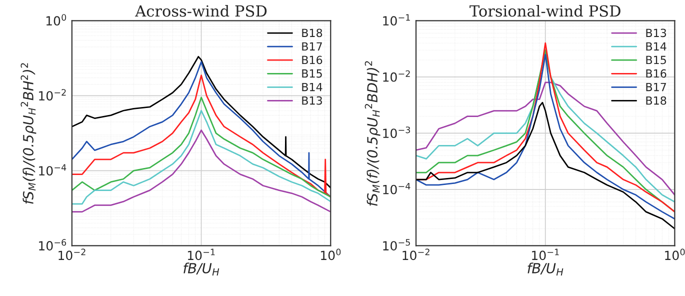 The width and height of the screenshot is (685, 296). What do you see at coordinates (56, 20) in the screenshot?
I see `y-tick-label: 10$^{0}$` at bounding box center [56, 20].